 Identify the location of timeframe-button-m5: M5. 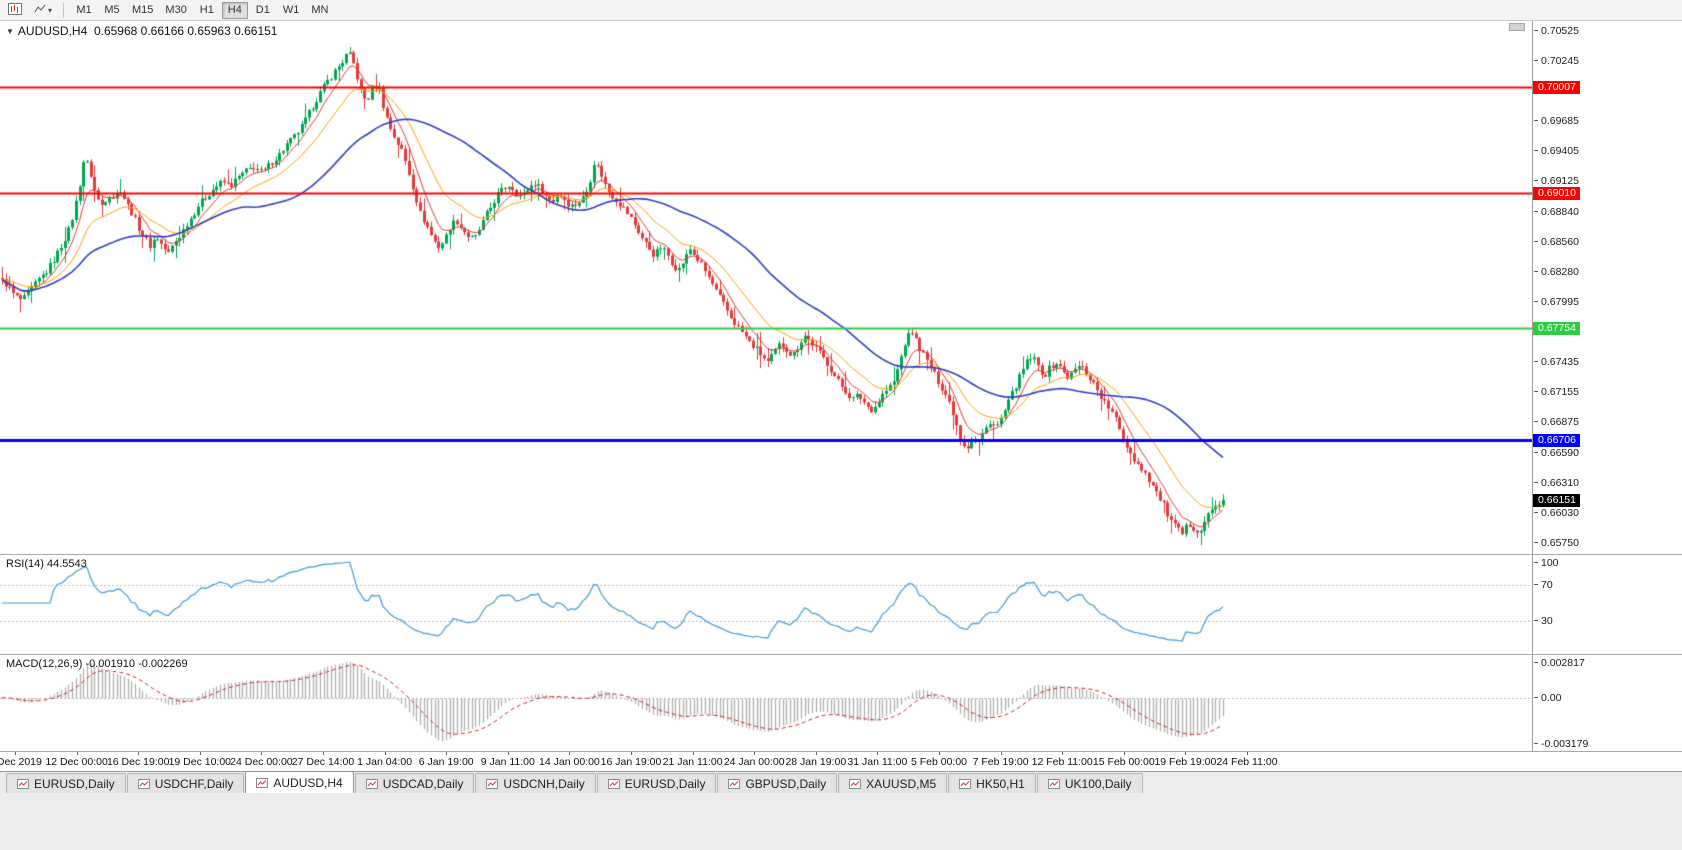
(112, 10).